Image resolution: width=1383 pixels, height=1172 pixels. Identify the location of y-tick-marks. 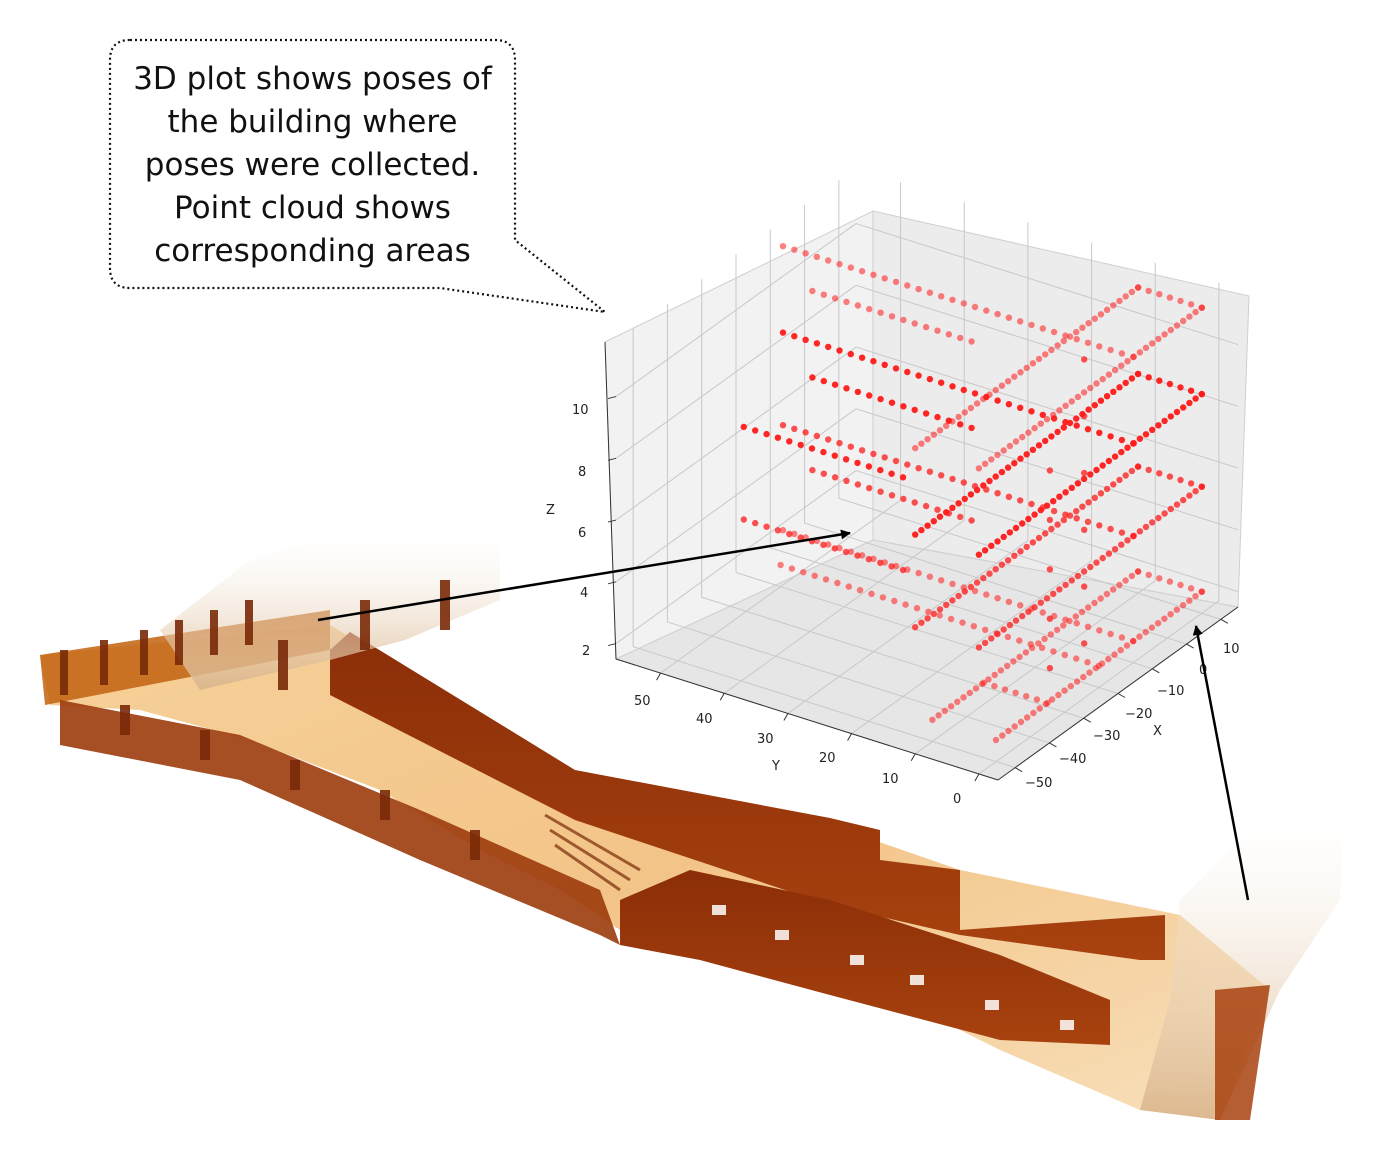
(818, 727).